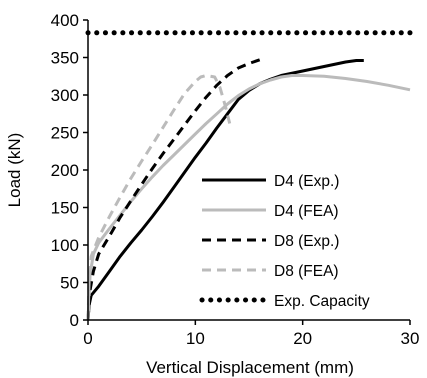 Image resolution: width=427 pixels, height=378 pixels. What do you see at coordinates (65, 170) in the screenshot?
I see `y-tick-label-4: 200` at bounding box center [65, 170].